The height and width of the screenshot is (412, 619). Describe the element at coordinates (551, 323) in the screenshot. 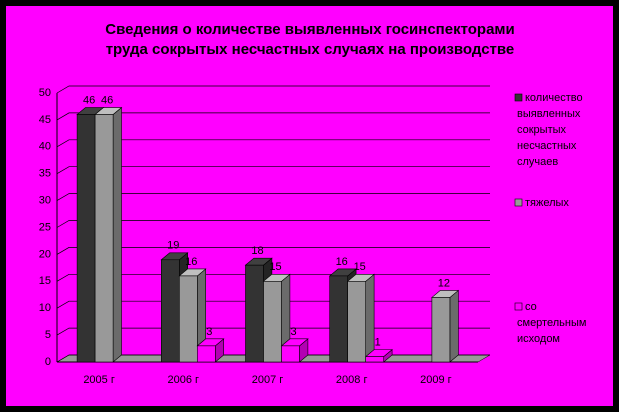

I see `legend-label: со смертельным исходом` at that location.